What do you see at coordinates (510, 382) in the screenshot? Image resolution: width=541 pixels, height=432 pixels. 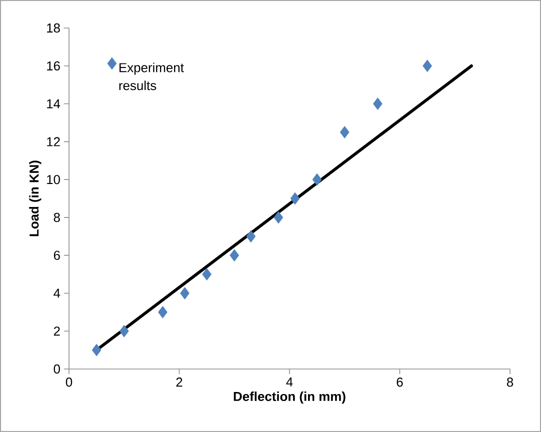 I see `x-tick-label: 8` at bounding box center [510, 382].